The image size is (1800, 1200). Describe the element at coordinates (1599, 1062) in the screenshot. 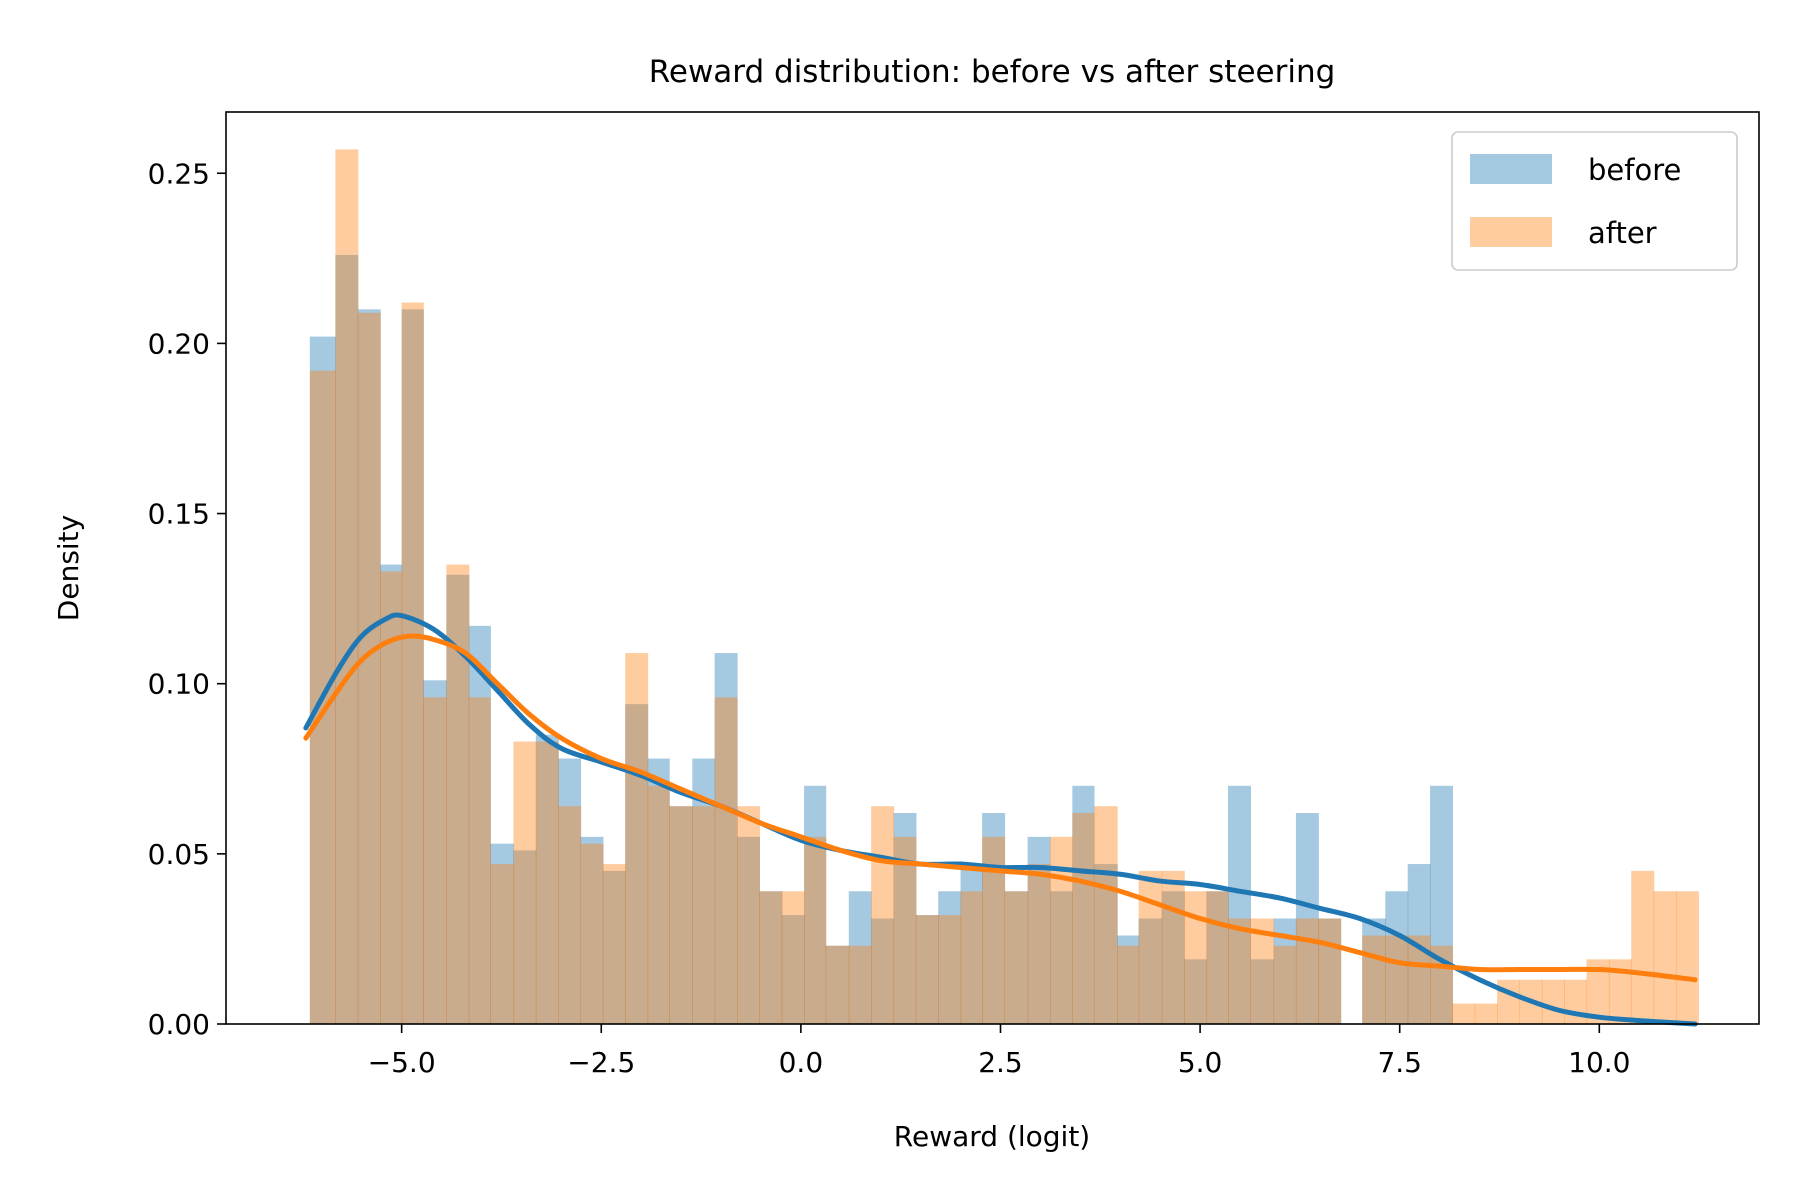

I see `x-tick-label: 10.0` at that location.